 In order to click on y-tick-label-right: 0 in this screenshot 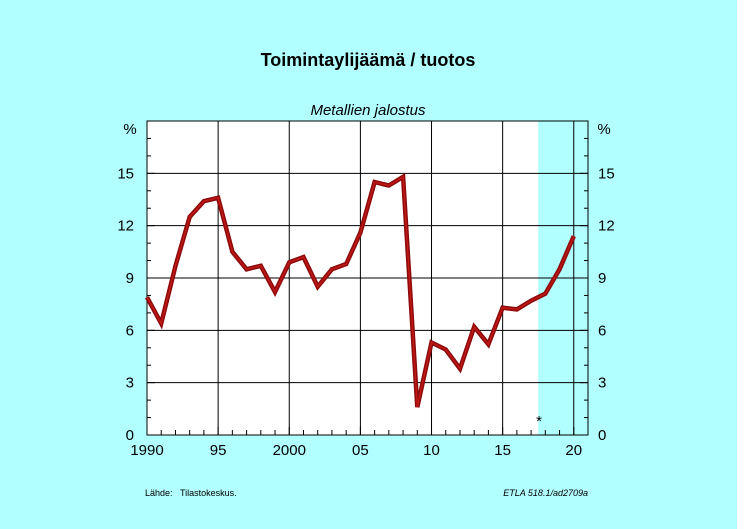, I will do `click(602, 435)`.